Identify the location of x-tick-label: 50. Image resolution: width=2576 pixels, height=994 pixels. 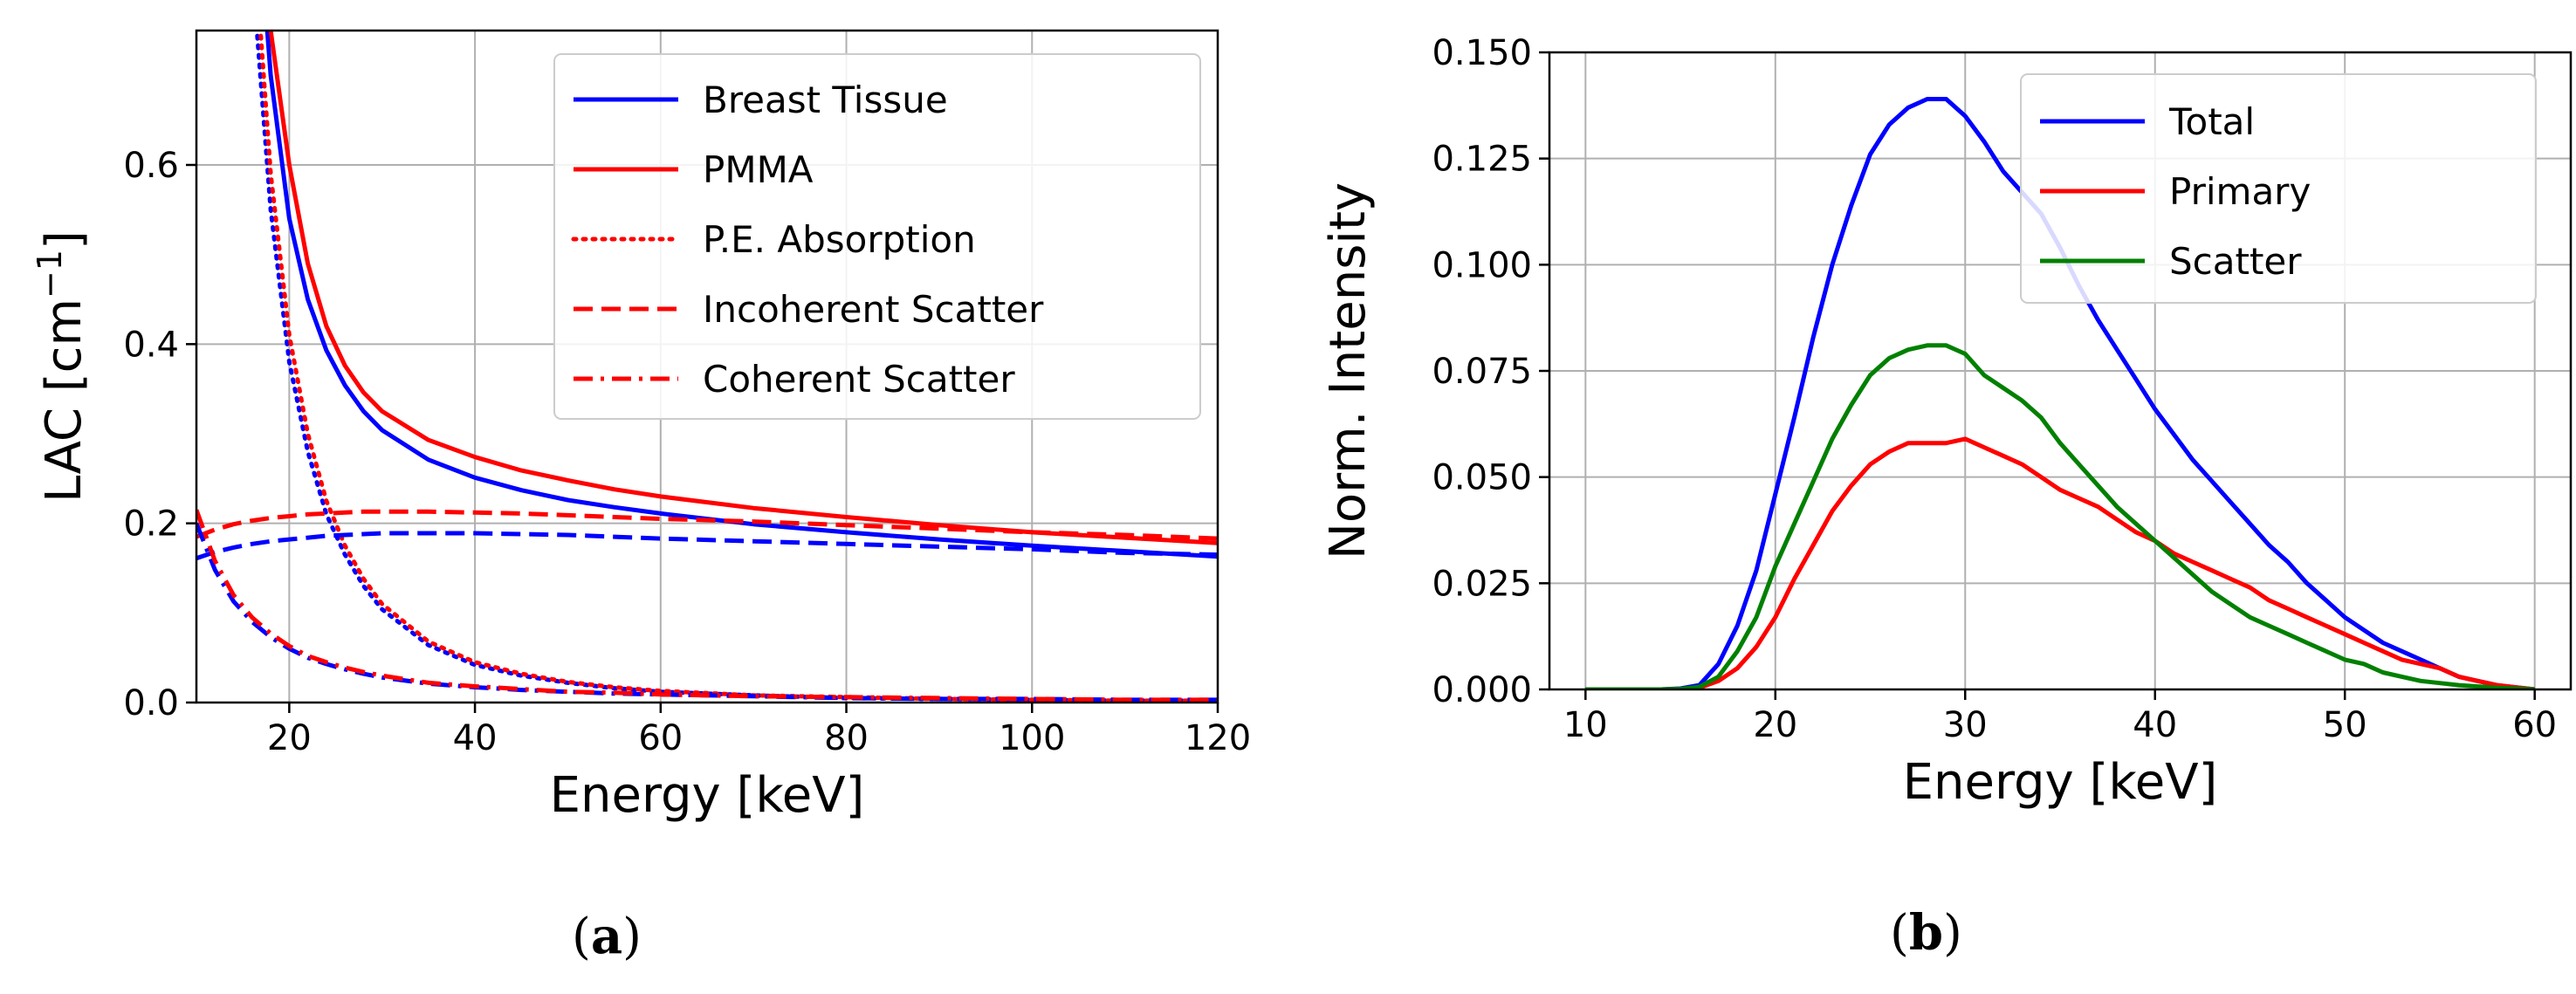
(2345, 725).